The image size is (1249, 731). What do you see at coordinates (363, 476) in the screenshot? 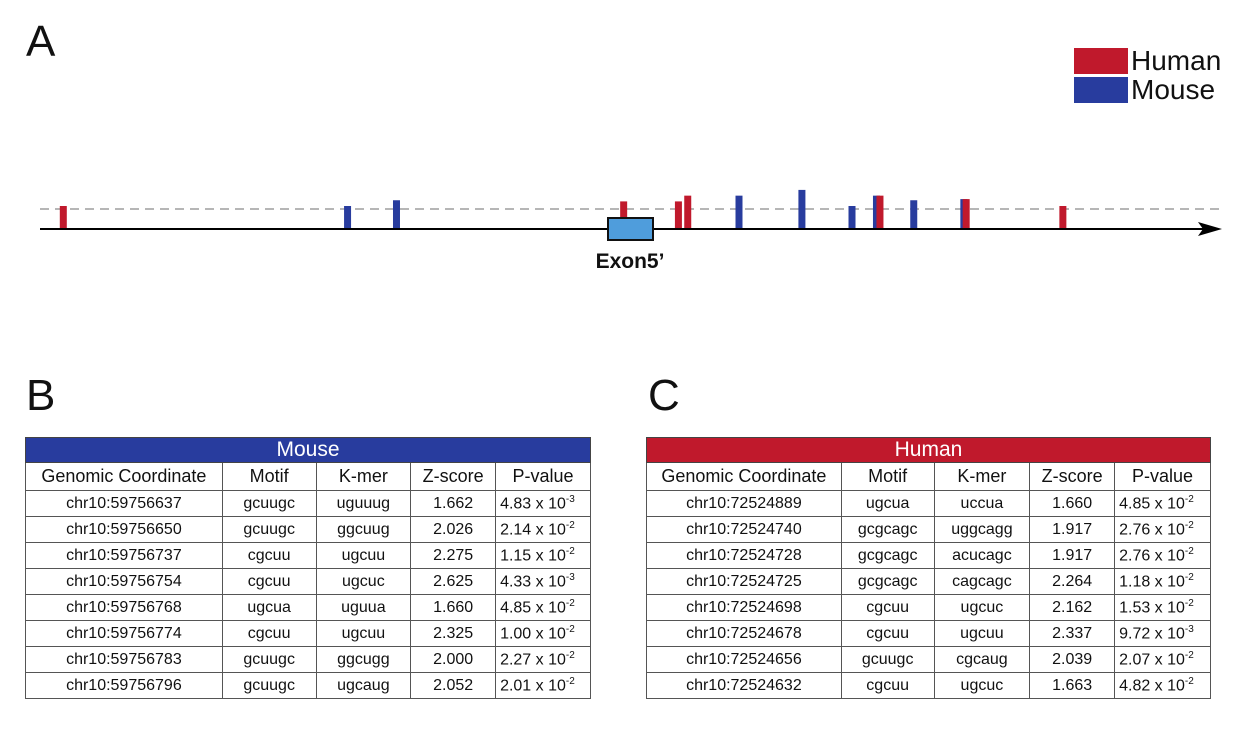
I see `column-header: K-mer` at bounding box center [363, 476].